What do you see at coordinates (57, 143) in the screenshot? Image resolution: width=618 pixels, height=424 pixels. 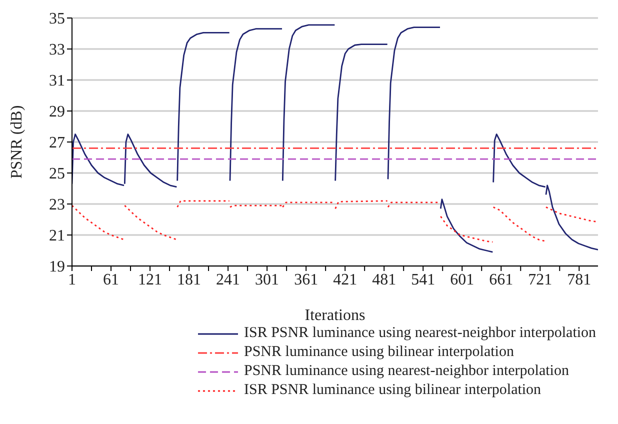 I see `y-tick-label: 27` at bounding box center [57, 143].